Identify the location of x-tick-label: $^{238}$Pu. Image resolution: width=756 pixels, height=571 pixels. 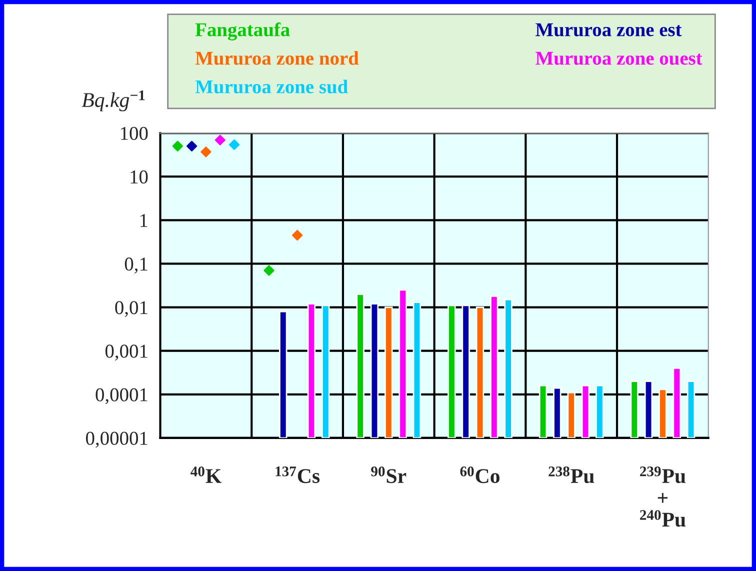
(571, 475).